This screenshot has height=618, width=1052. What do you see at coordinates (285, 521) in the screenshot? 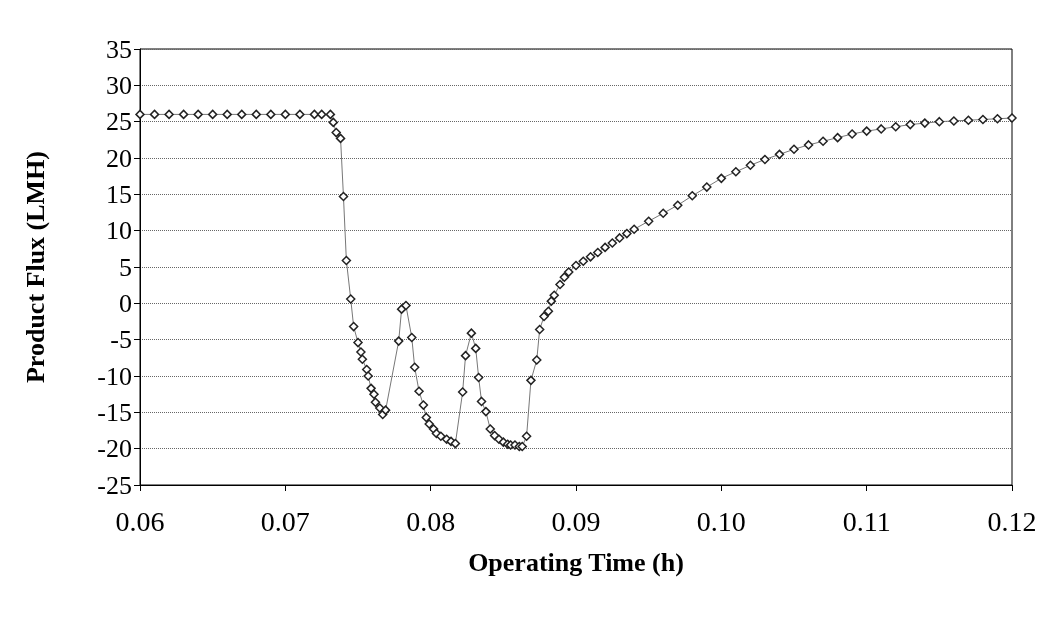
I see `x-tick-label: 0.07` at bounding box center [285, 521].